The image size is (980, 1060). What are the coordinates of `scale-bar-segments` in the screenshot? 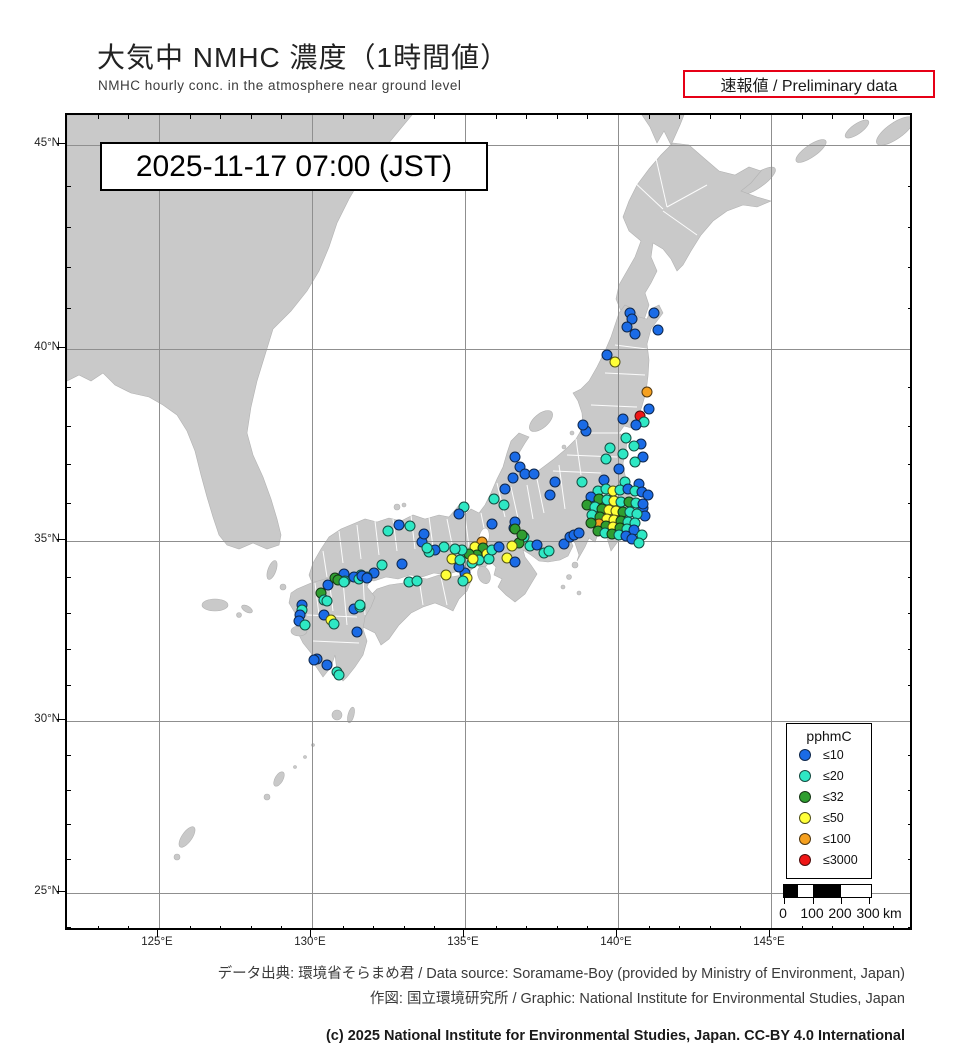 It's located at (827, 894).